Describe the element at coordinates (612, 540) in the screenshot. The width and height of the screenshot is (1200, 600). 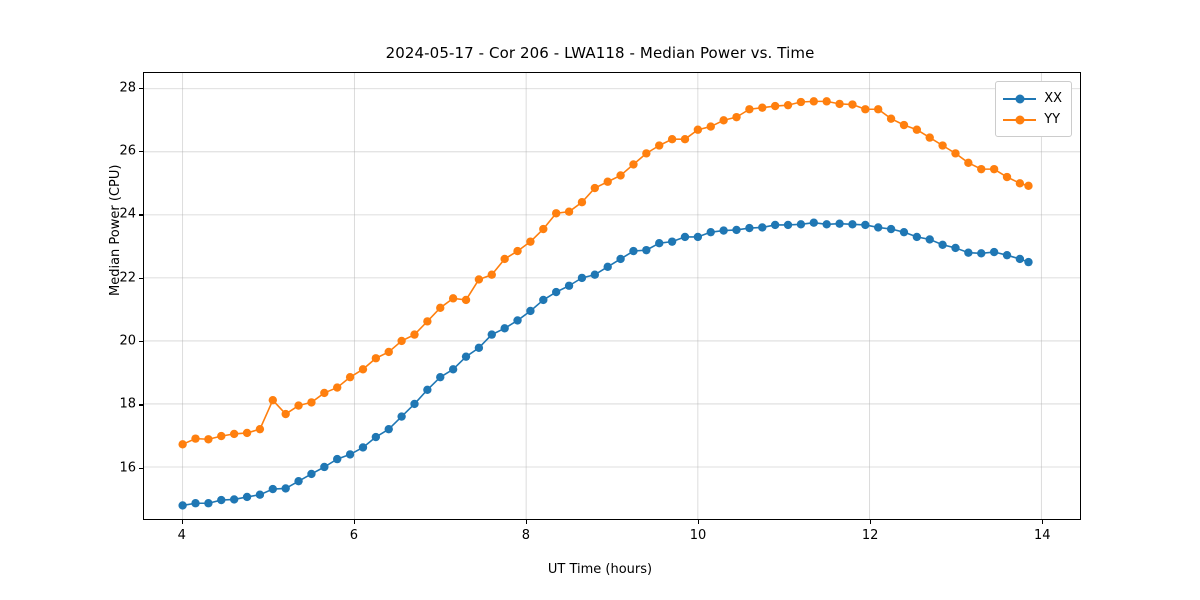
I see `x-axis-tick-labels: 4 6 8 10 12 14` at that location.